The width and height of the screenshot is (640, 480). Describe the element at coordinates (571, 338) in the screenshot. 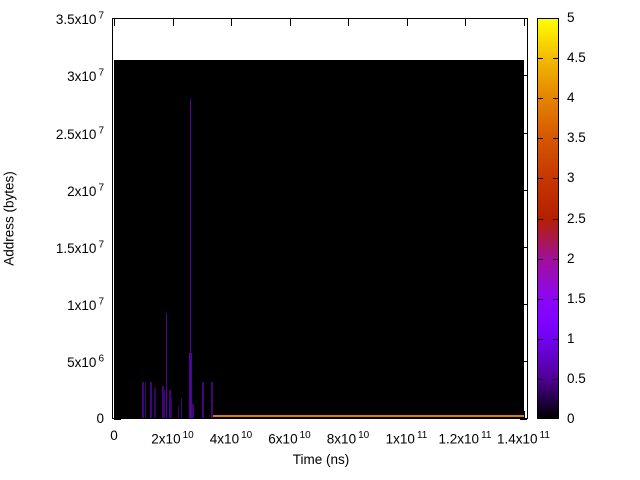

I see `colorbar-tick-label: 1` at that location.